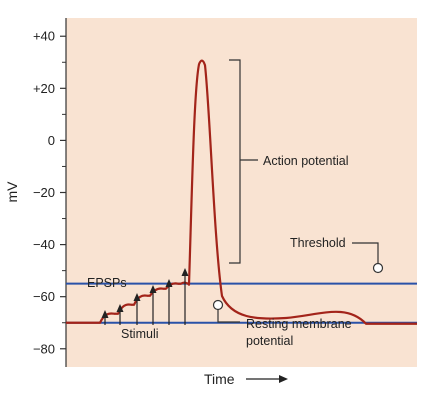 Image resolution: width=432 pixels, height=406 pixels. Describe the element at coordinates (145, 296) in the screenshot. I see `stimuli-arrows` at that location.